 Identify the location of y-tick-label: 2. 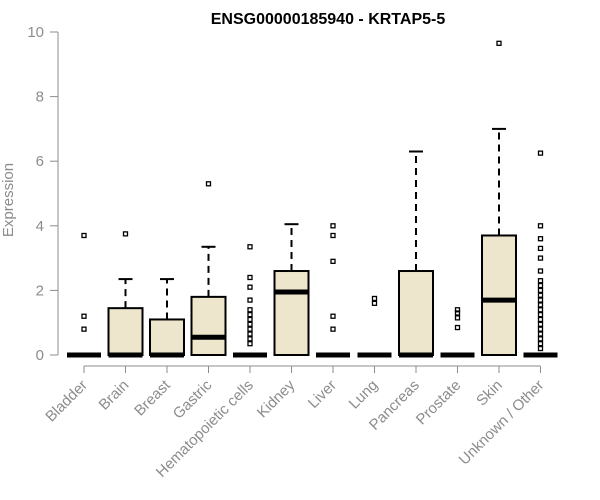
(40, 290).